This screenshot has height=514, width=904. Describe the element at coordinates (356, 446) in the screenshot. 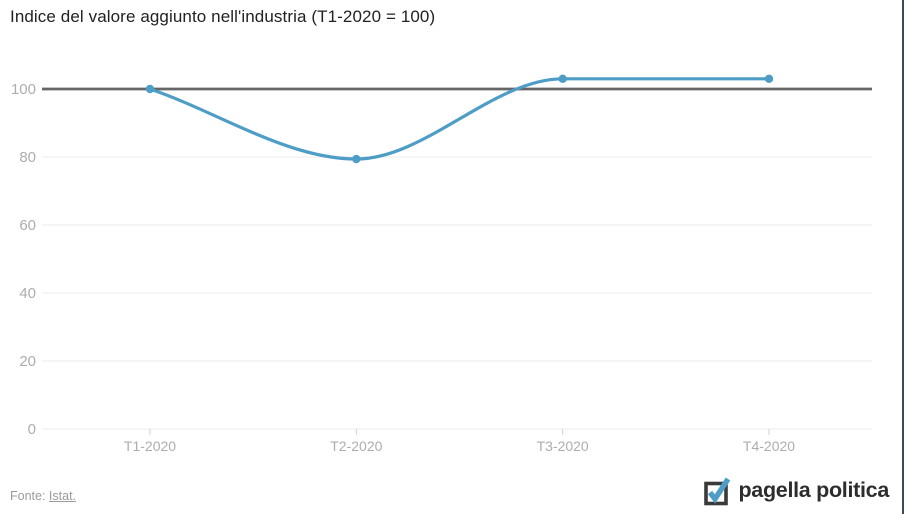

I see `x-axis-tick-label: T2-2020` at that location.